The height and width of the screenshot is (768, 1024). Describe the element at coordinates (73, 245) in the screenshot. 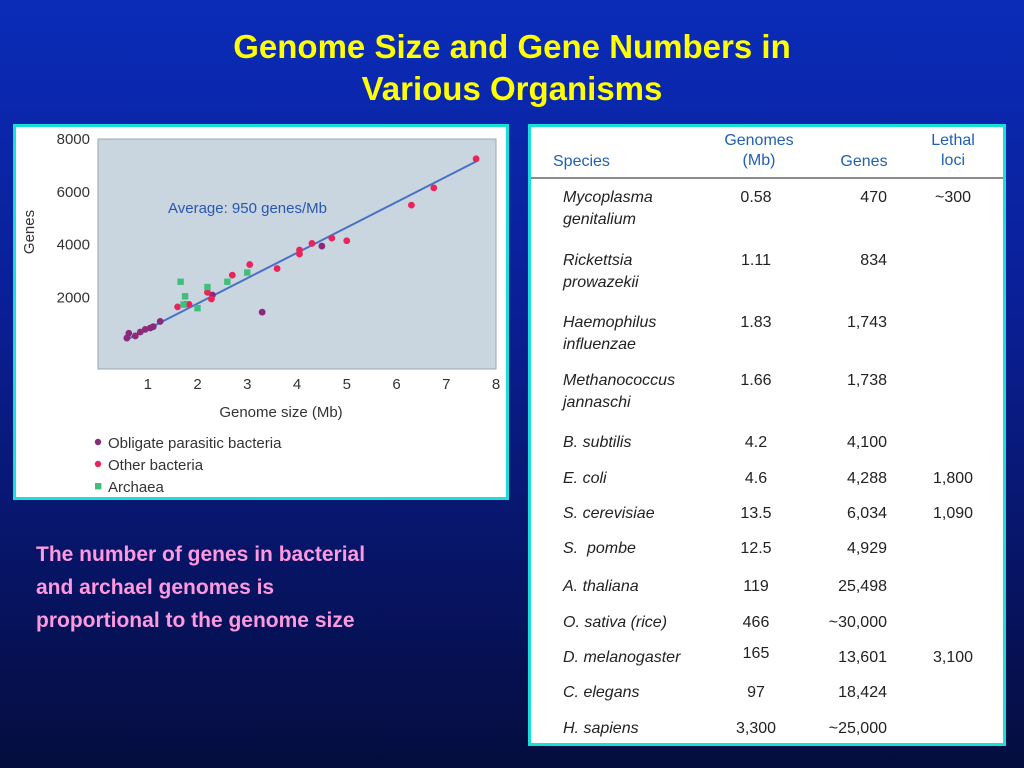

I see `y-tick-label: 4000` at that location.